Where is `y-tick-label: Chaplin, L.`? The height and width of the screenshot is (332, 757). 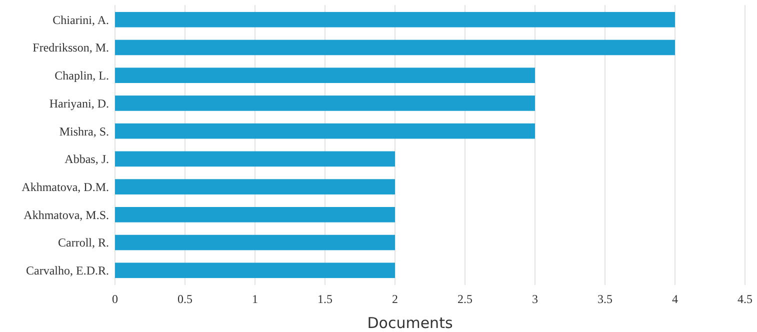 y-tick-label: Chaplin, L. is located at coordinates (81, 75).